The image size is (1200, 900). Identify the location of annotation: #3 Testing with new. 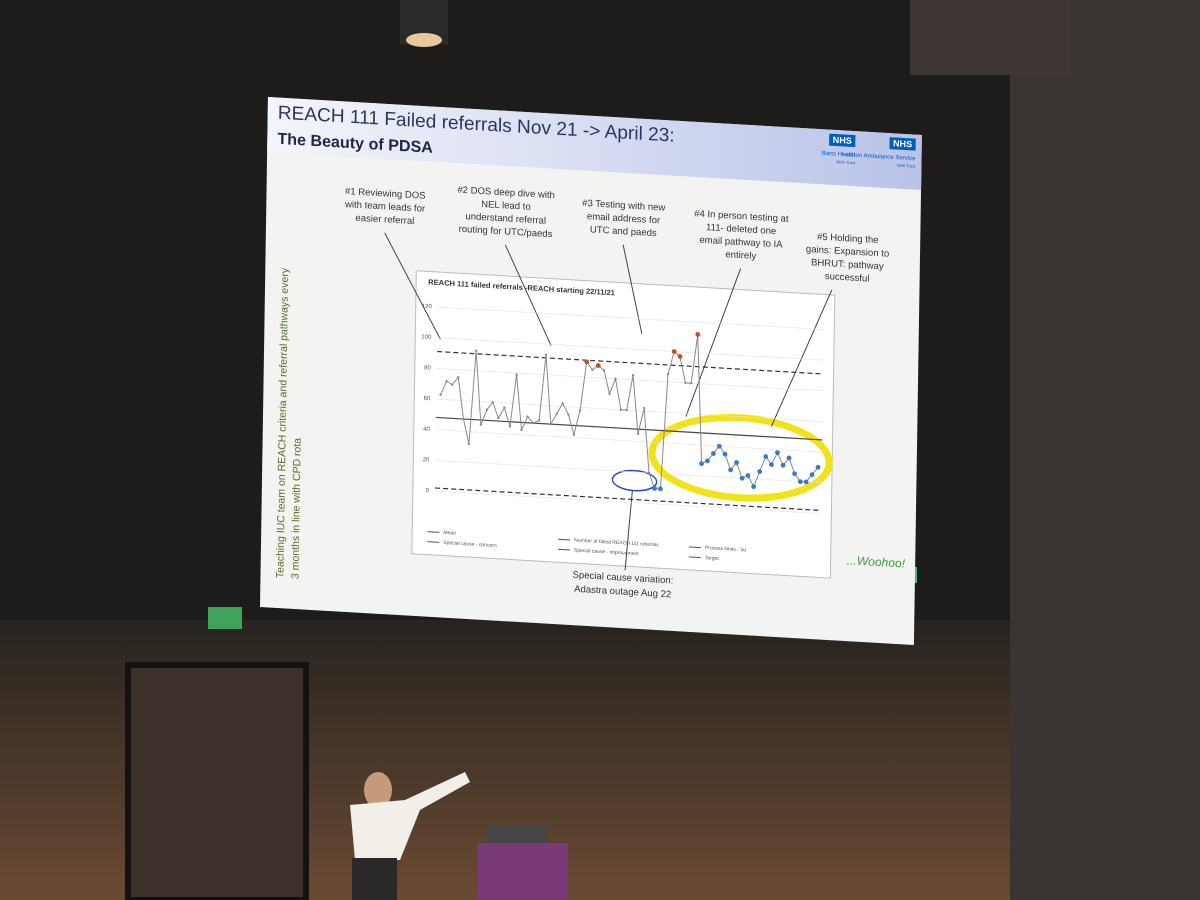
(623, 206).